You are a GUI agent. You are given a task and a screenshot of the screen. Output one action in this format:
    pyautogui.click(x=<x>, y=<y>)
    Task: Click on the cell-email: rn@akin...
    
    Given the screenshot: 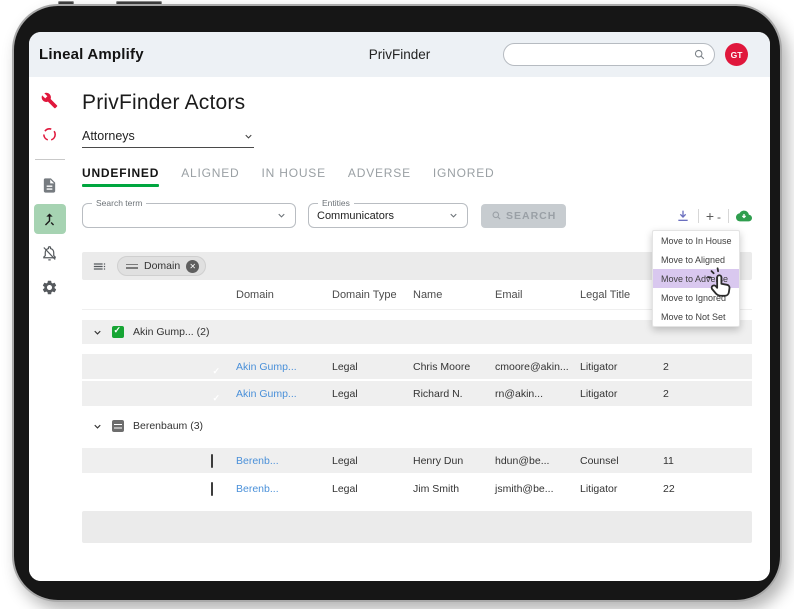 What is the action you would take?
    pyautogui.click(x=519, y=393)
    